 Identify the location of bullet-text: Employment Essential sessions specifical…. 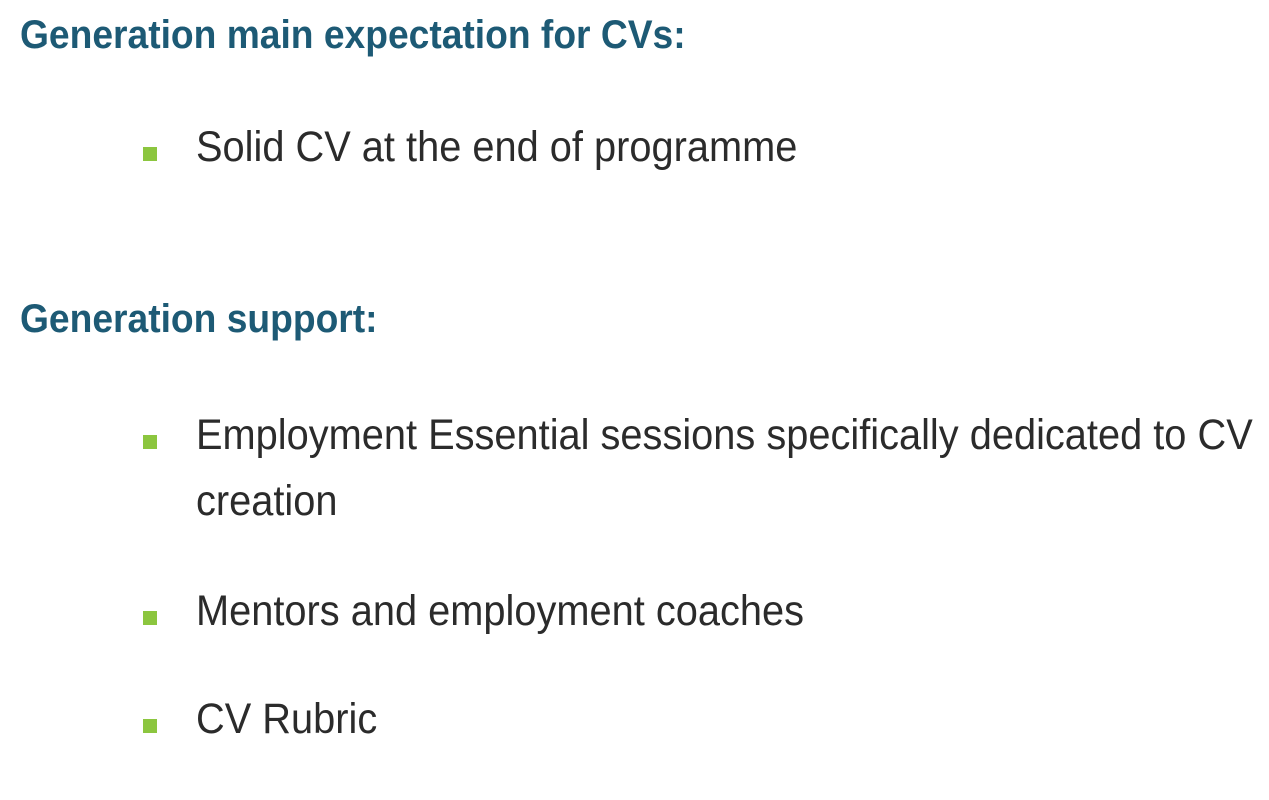
(724, 468).